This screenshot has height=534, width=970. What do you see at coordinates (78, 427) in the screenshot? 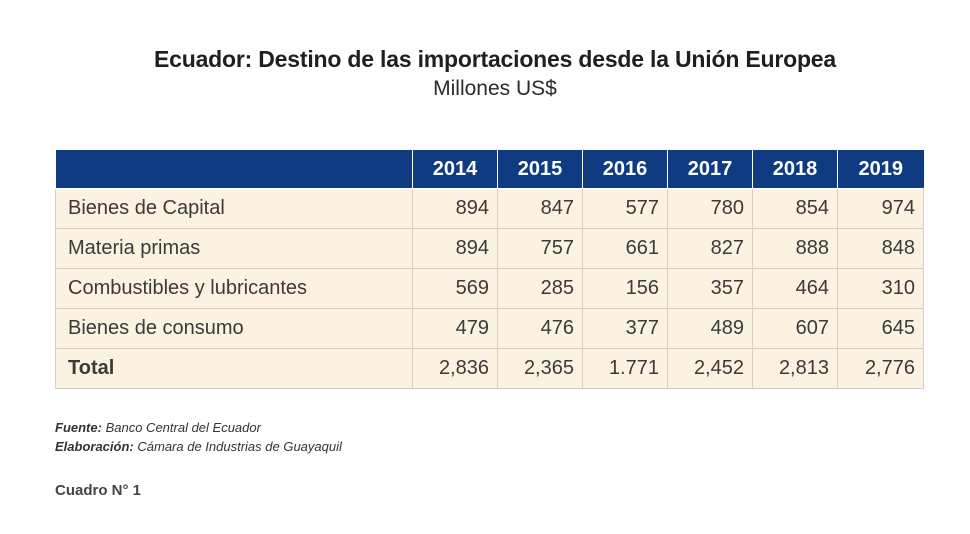
I see `source-label: Fuente:` at bounding box center [78, 427].